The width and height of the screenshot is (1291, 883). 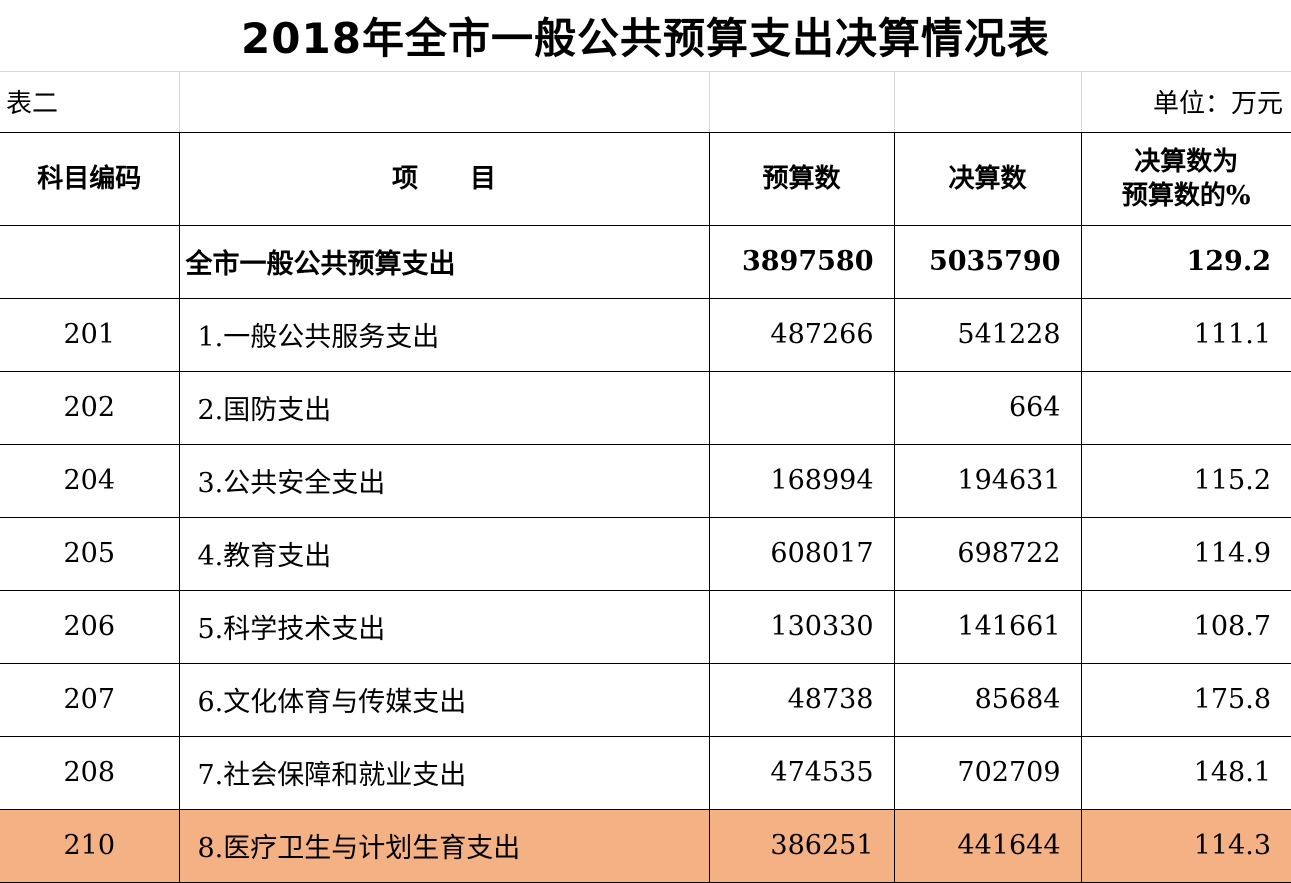 What do you see at coordinates (801, 845) in the screenshot?
I see `row-budget: 386251` at bounding box center [801, 845].